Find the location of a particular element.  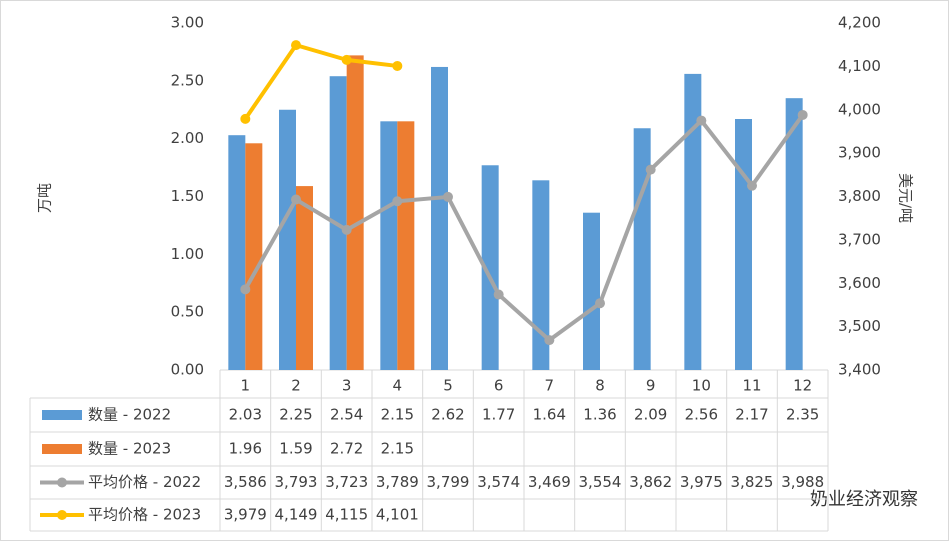

x-tick-label: 8 is located at coordinates (600, 386).